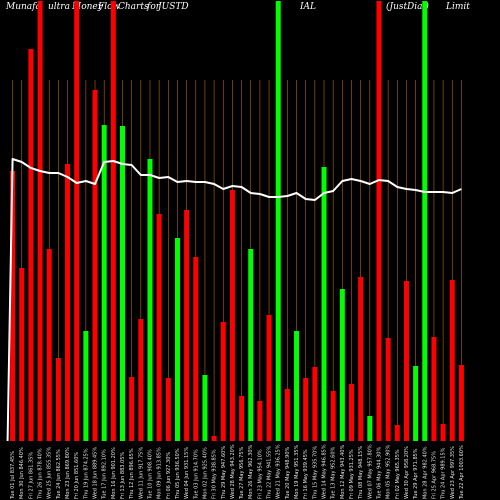  What do you see at coordinates (224, 473) in the screenshot?
I see `x-tick-label: Thu 29 May 947.60%` at bounding box center [224, 473].